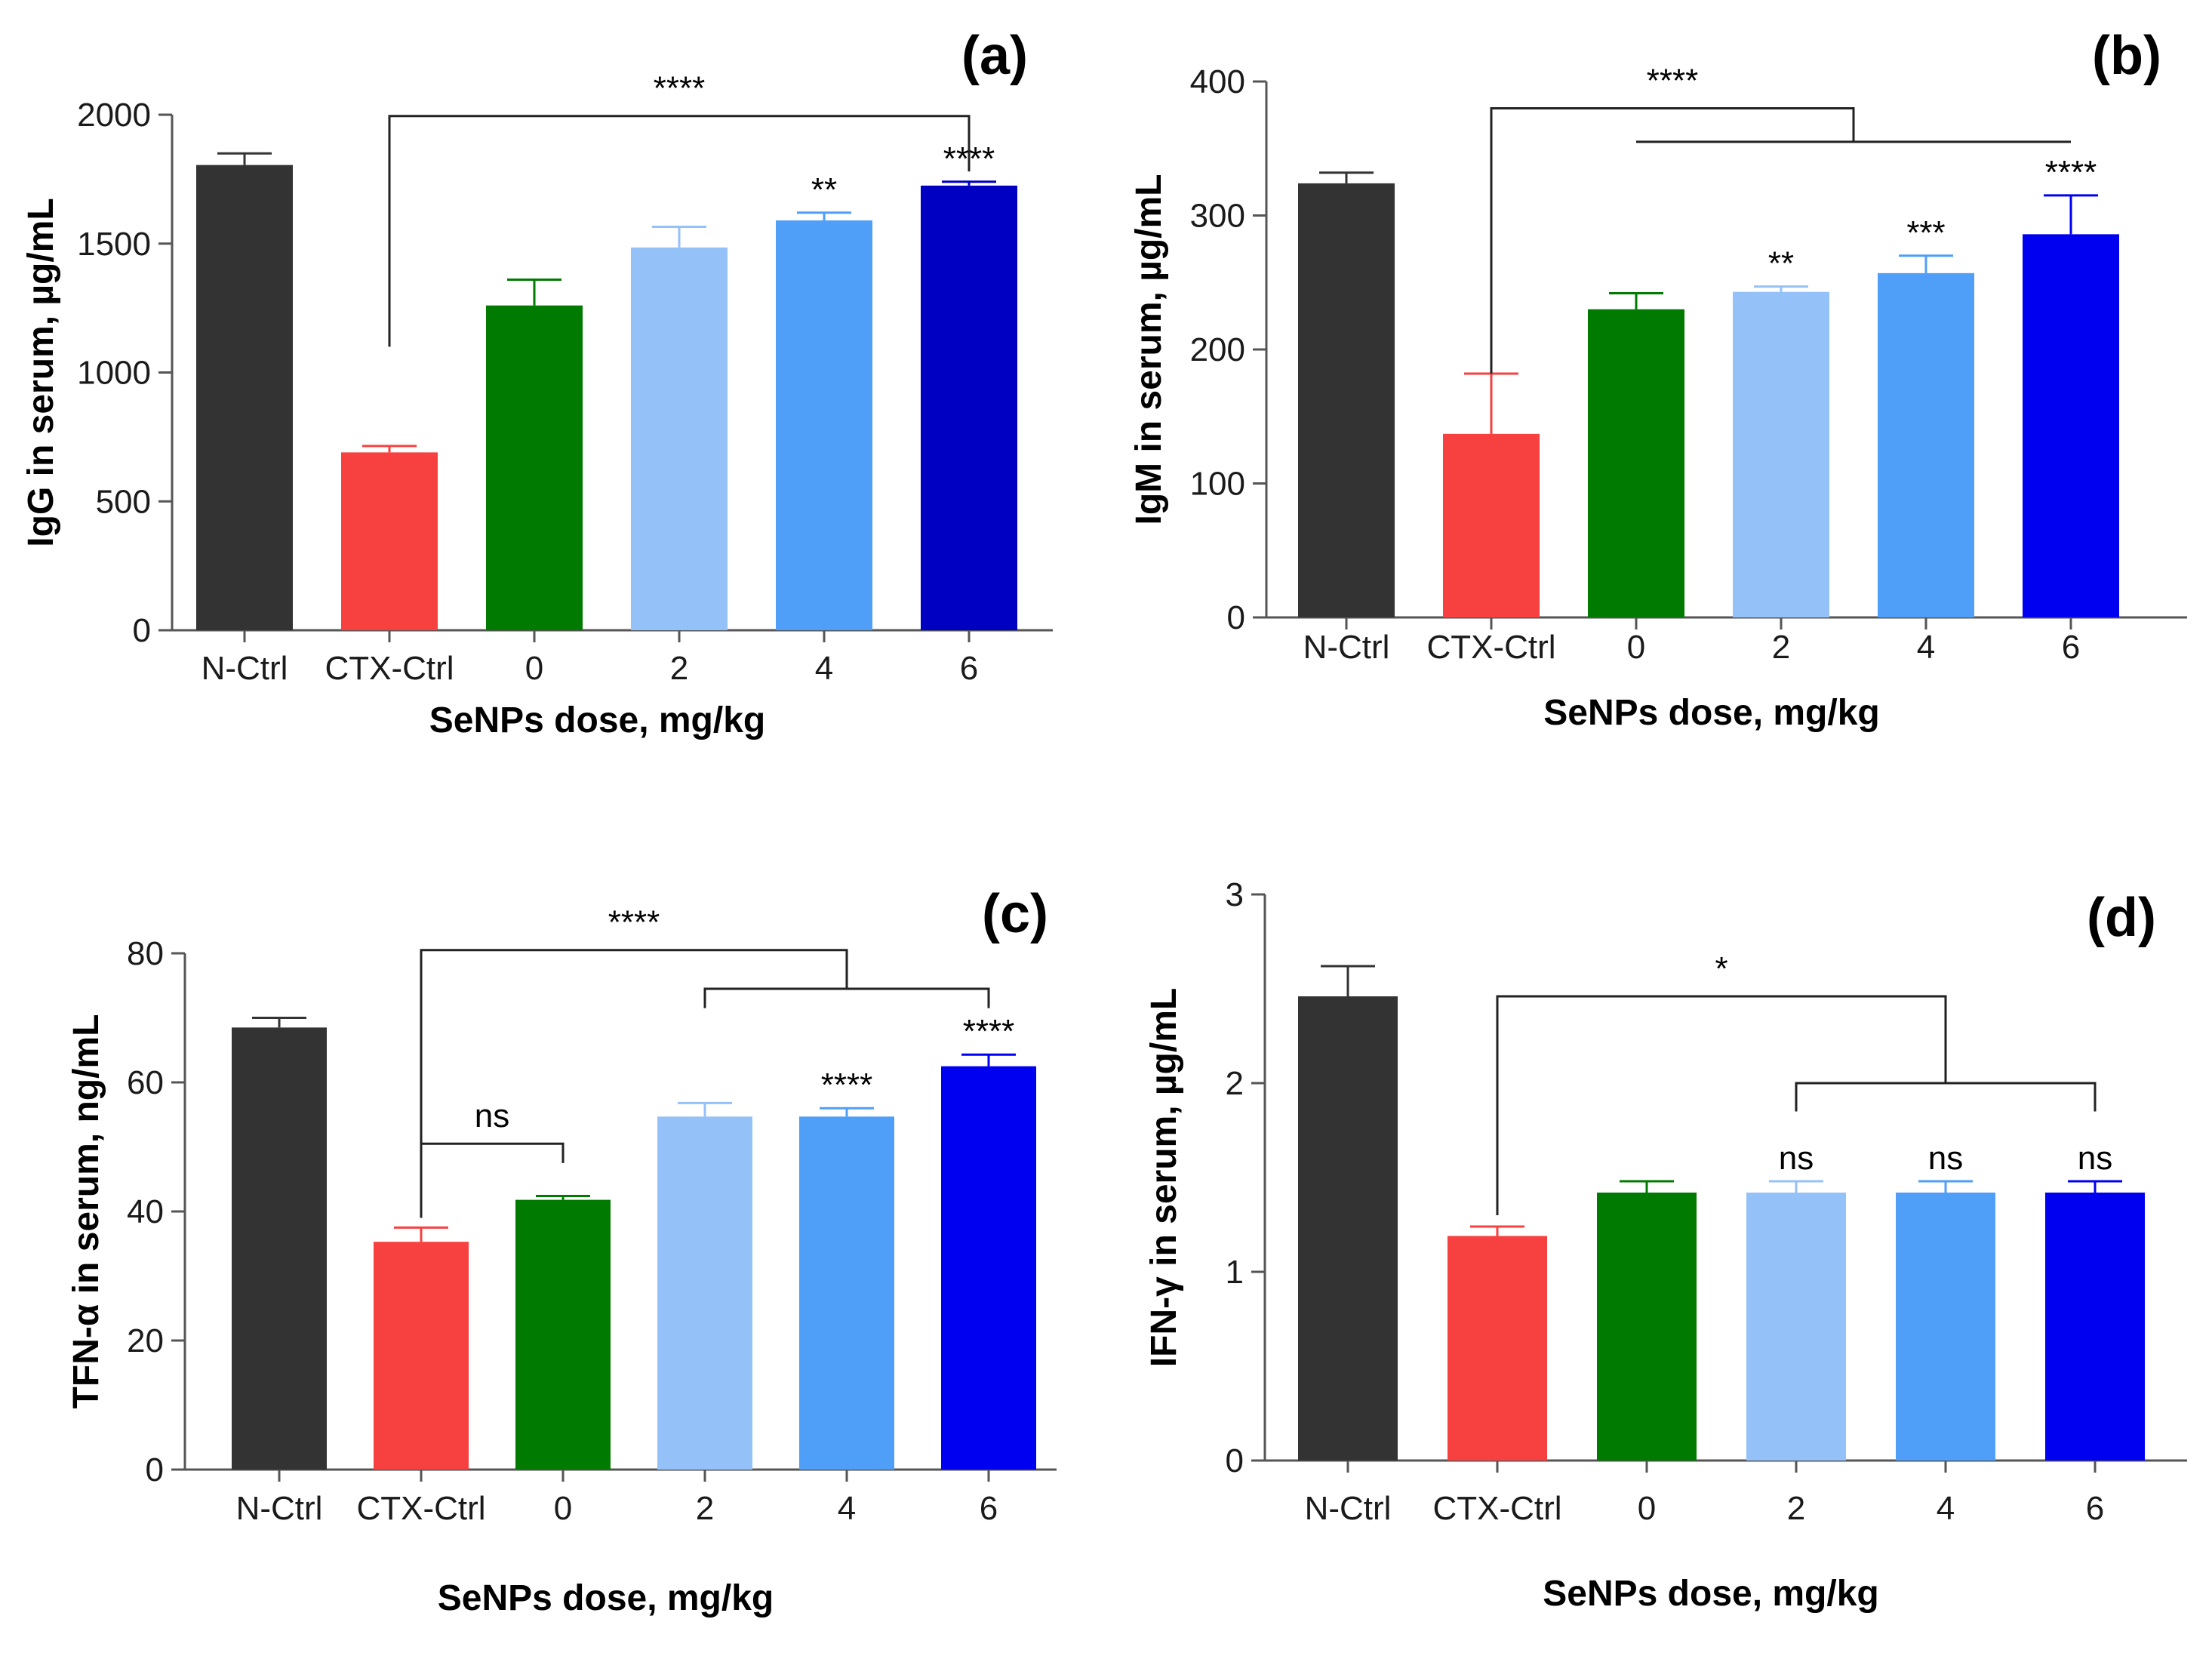 Image resolution: width=2212 pixels, height=1653 pixels. What do you see at coordinates (123, 501) in the screenshot?
I see `y-tick-label: 500` at bounding box center [123, 501].